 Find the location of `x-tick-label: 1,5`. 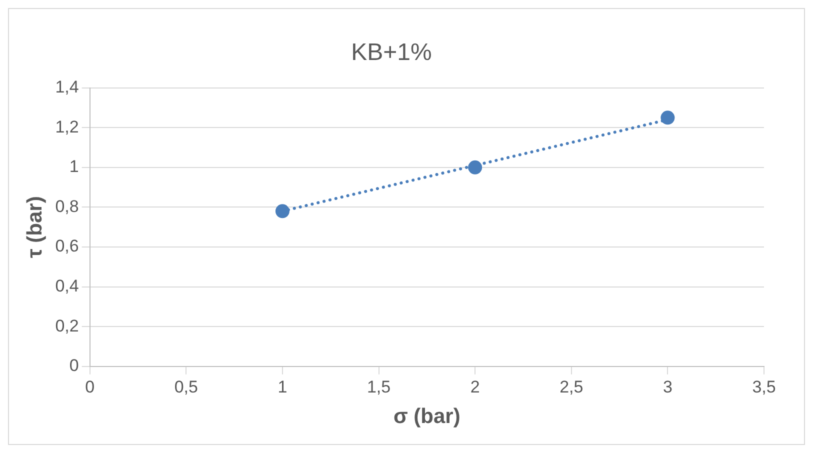

x-tick-label: 1,5 is located at coordinates (378, 386).